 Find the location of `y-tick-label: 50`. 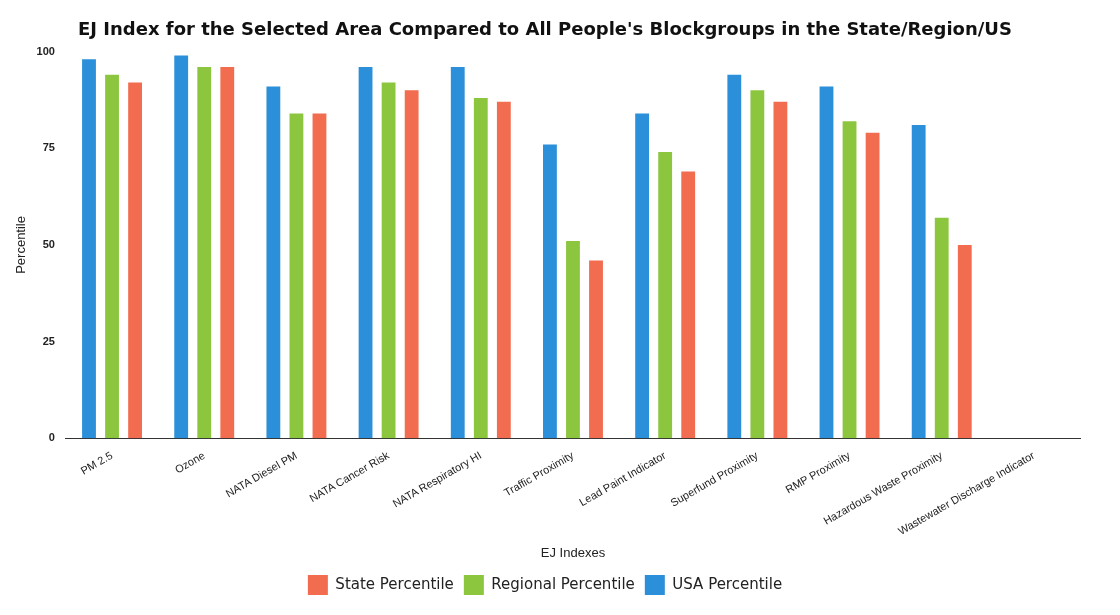

y-tick-label: 50 is located at coordinates (48, 243).